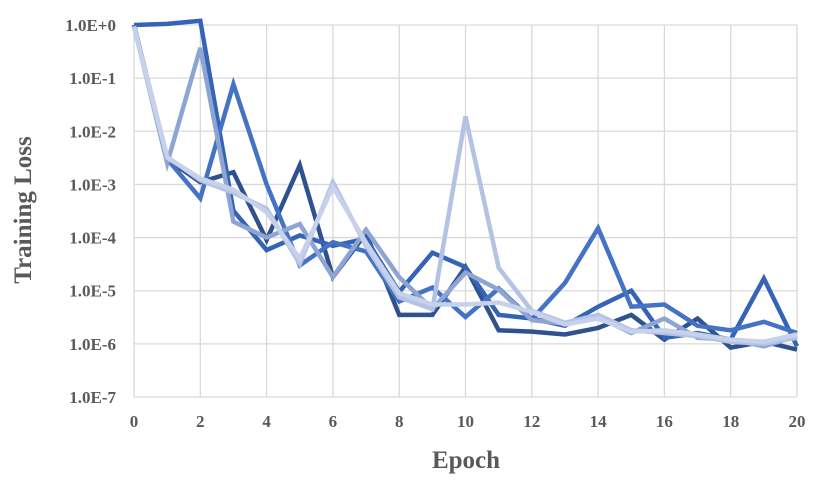  Describe the element at coordinates (92, 78) in the screenshot. I see `y-tick-label: 1.0E-1` at that location.